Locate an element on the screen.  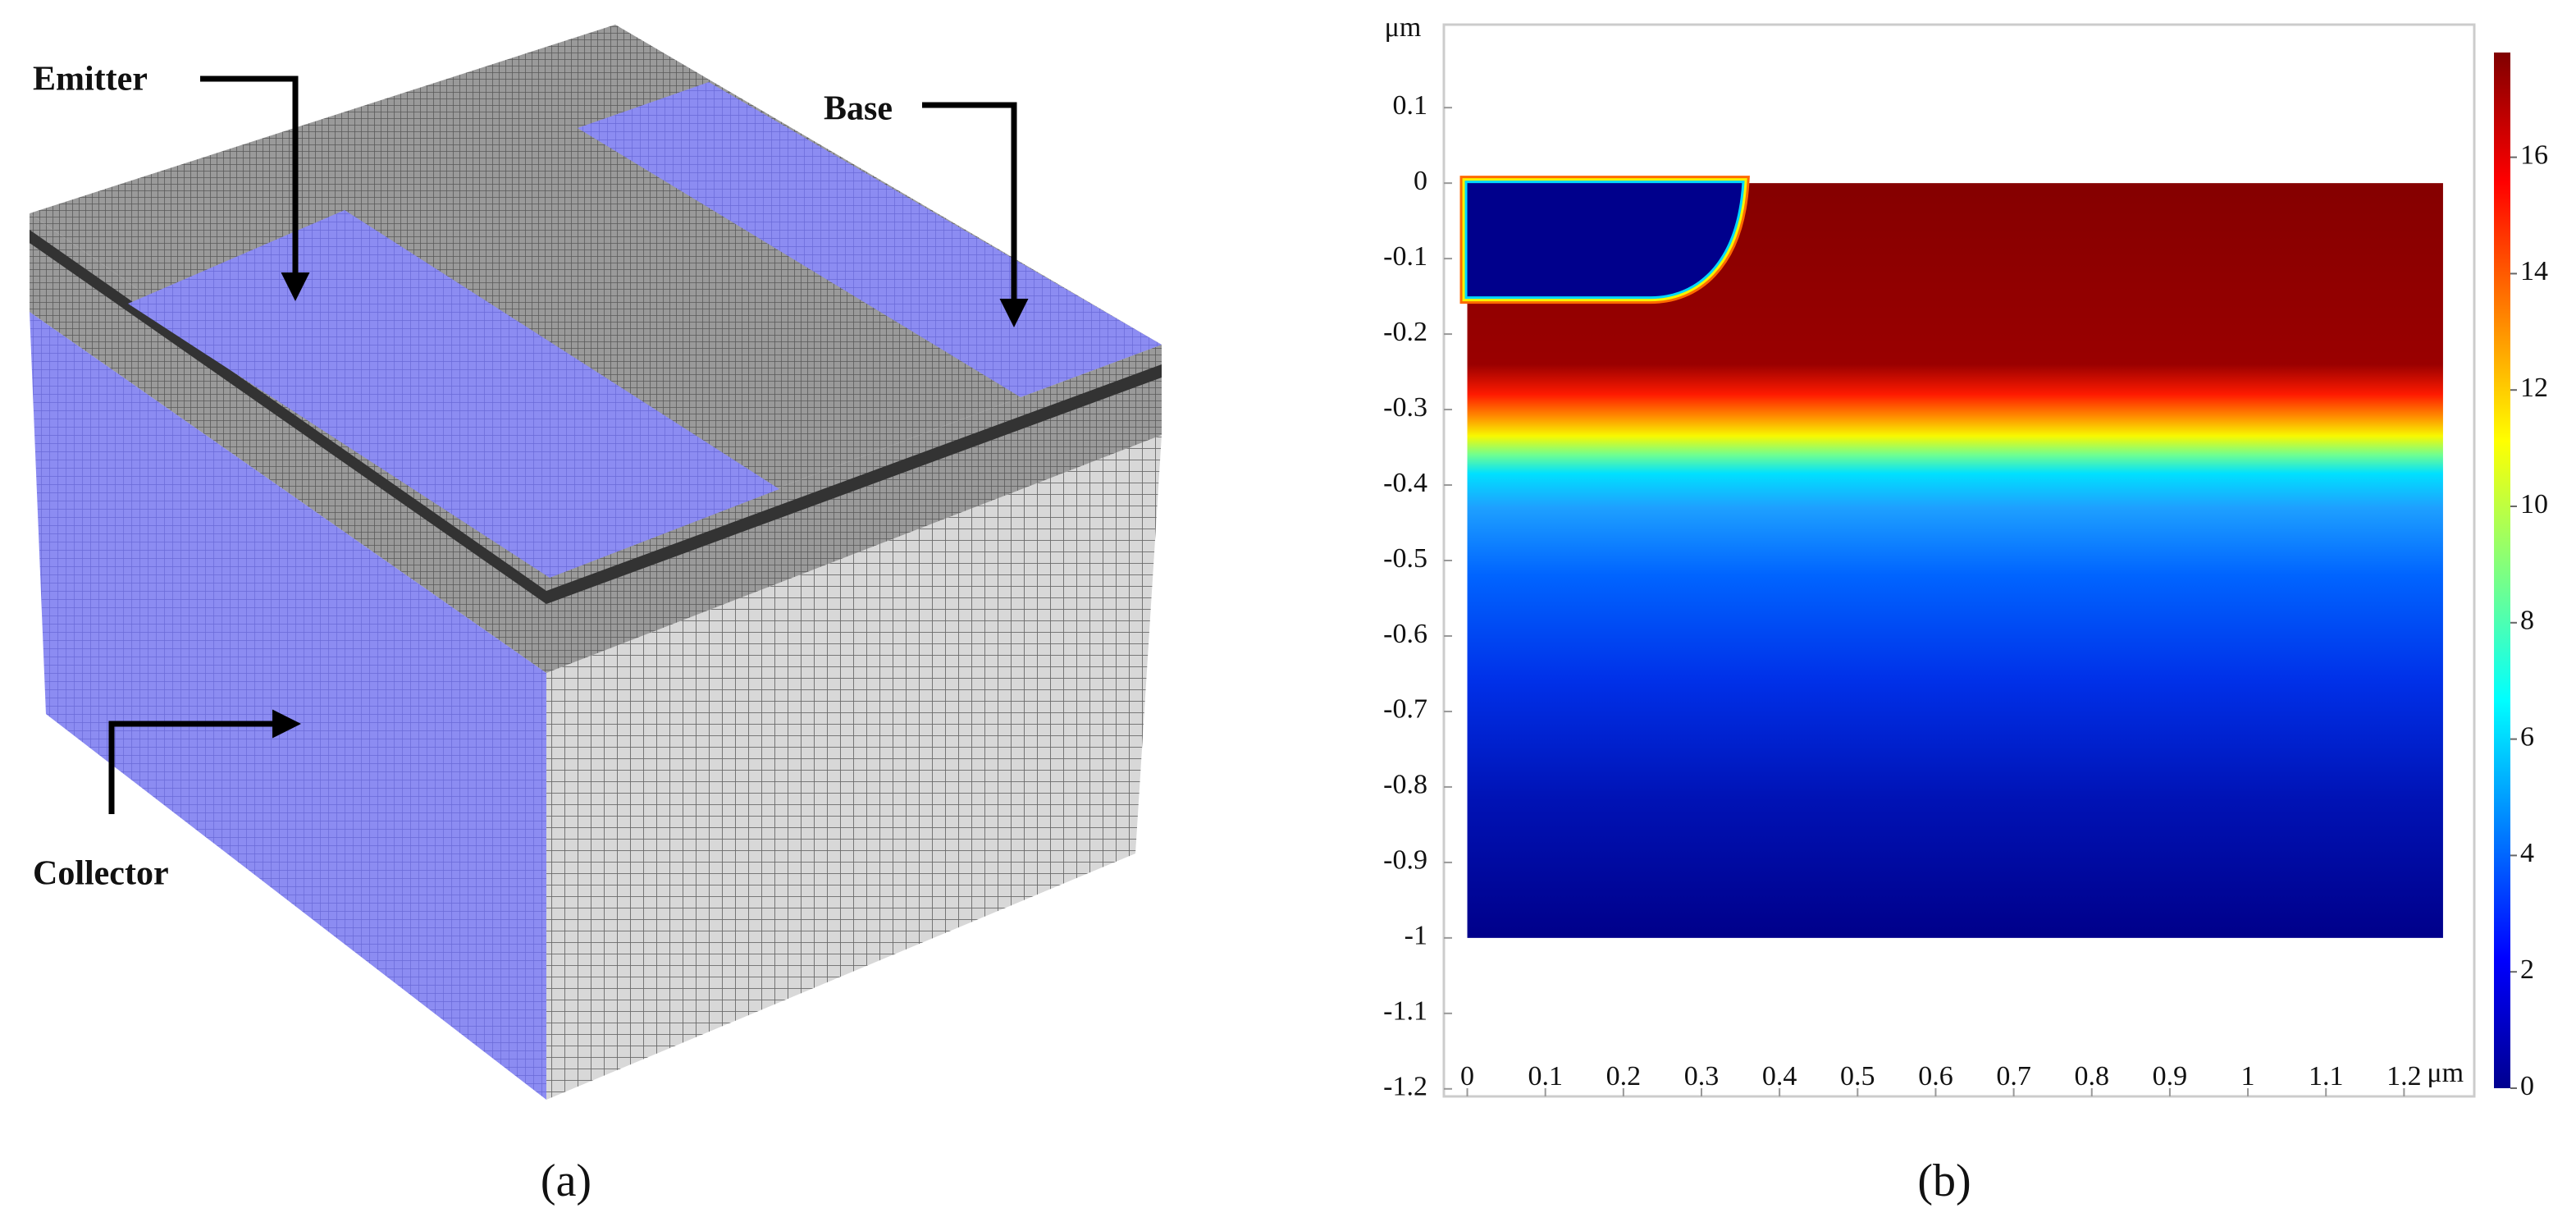
collector-face is located at coordinates (288, 706).